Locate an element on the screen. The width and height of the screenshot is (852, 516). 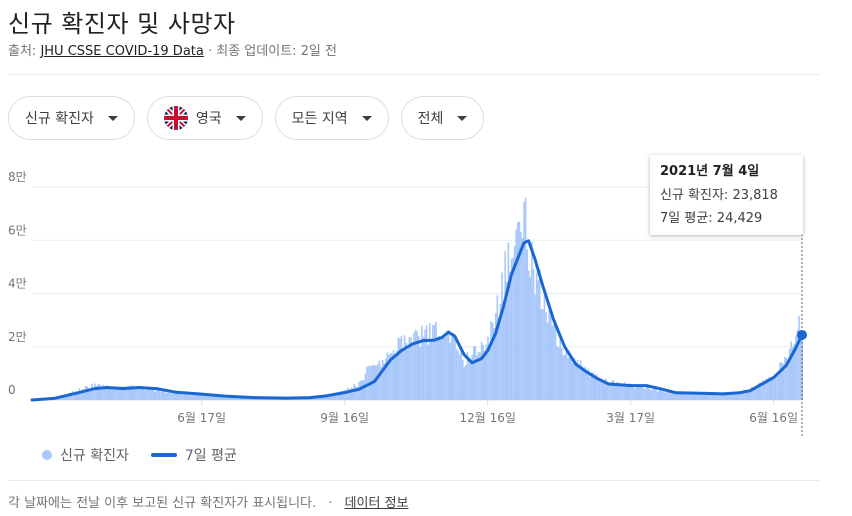
chevron-down-icon is located at coordinates (462, 118).